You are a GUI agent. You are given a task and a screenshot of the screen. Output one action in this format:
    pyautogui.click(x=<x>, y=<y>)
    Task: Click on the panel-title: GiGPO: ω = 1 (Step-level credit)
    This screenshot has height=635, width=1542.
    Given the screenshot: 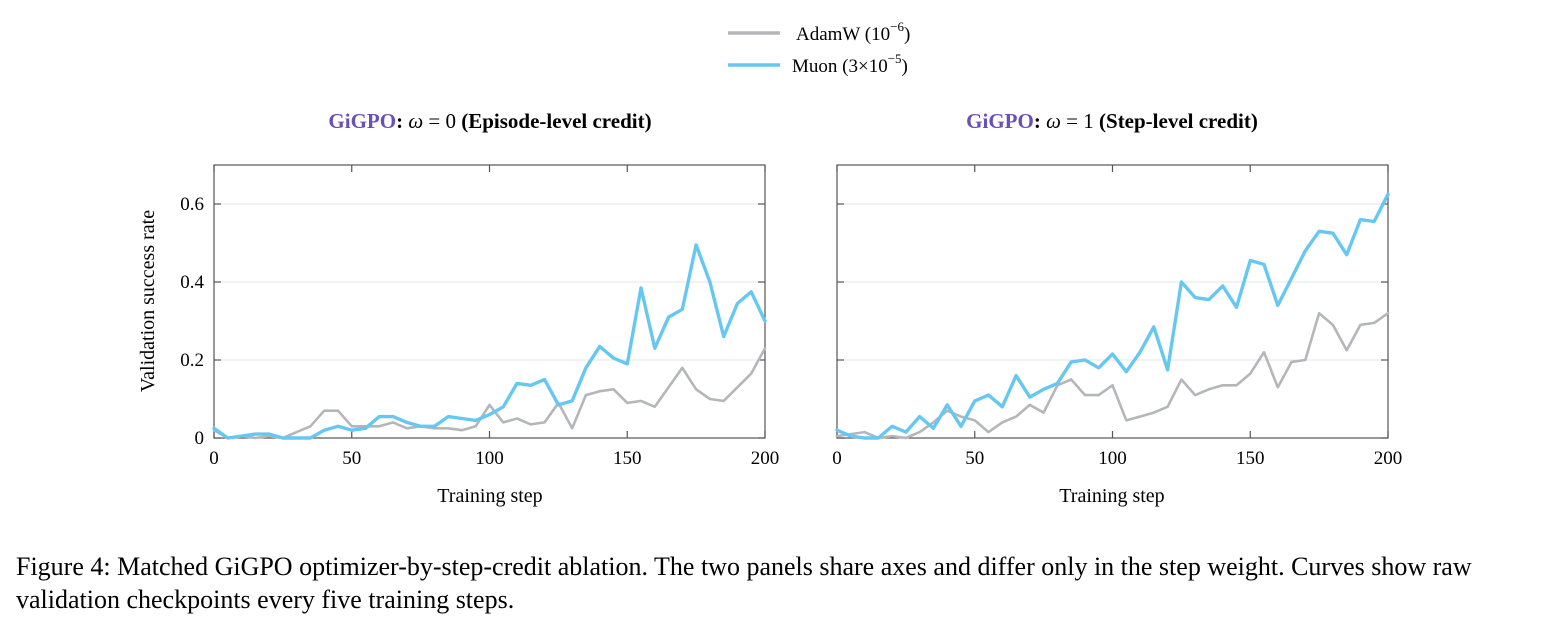 What is the action you would take?
    pyautogui.click(x=1112, y=121)
    